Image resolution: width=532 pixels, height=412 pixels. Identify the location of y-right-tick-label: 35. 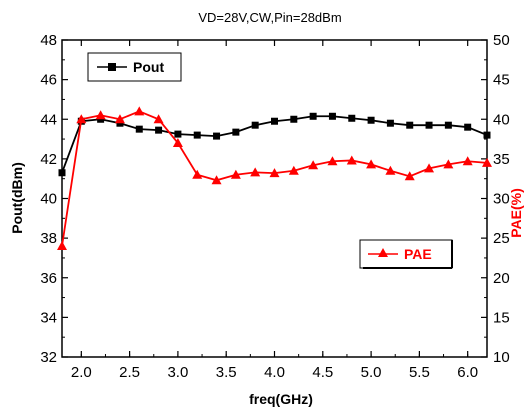
(501, 159).